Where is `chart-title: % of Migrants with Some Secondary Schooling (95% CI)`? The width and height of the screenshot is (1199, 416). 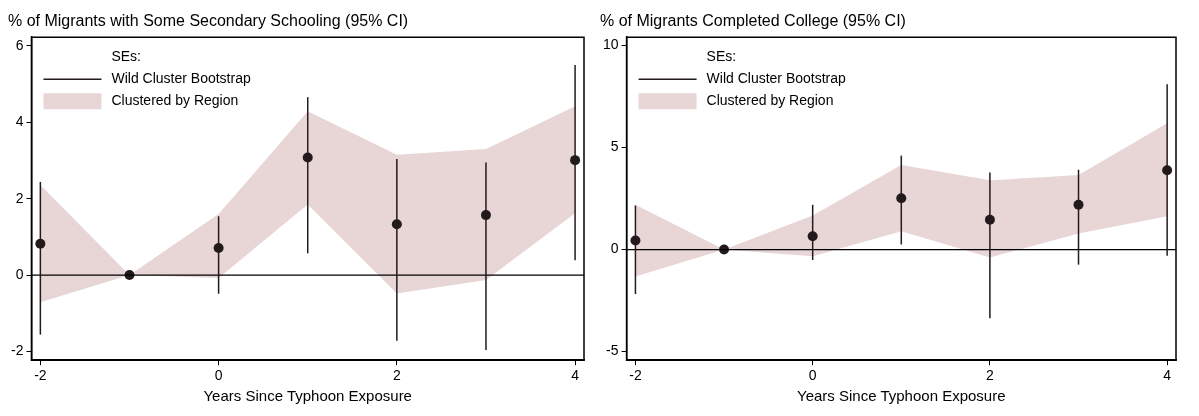
chart-title: % of Migrants with Some Secondary Schooling (95% CI) is located at coordinates (208, 21).